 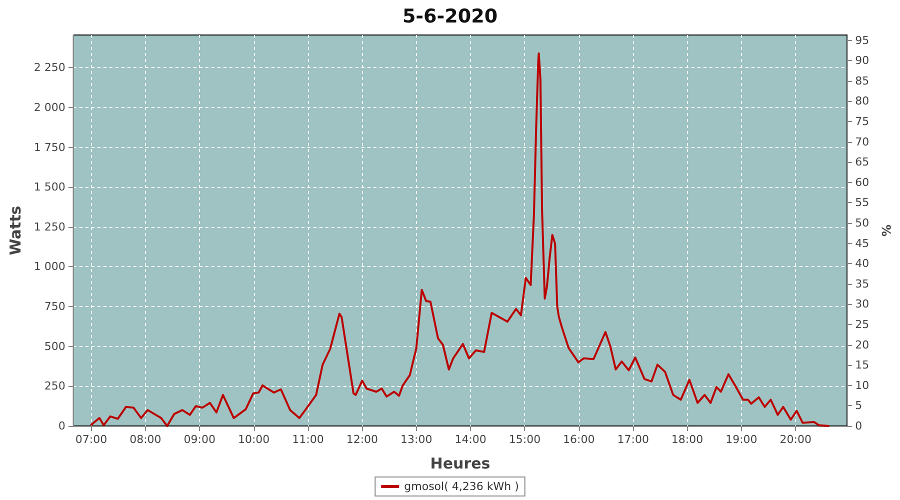 What do you see at coordinates (742, 439) in the screenshot?
I see `x-tick-label: 19:00` at bounding box center [742, 439].